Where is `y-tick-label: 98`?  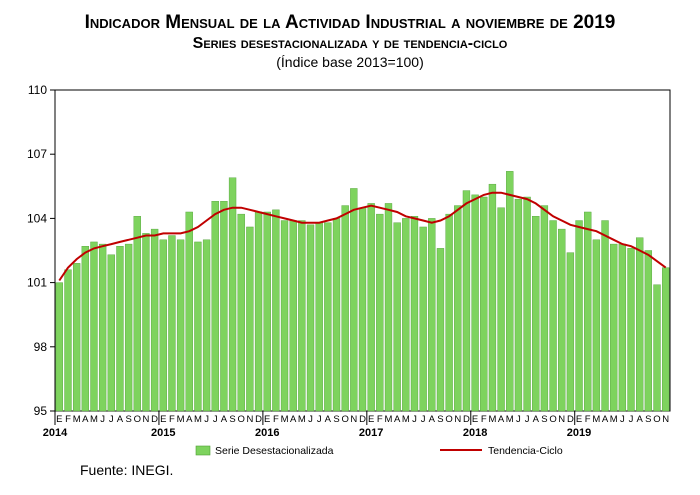 y-tick-label: 98 is located at coordinates (41, 347).